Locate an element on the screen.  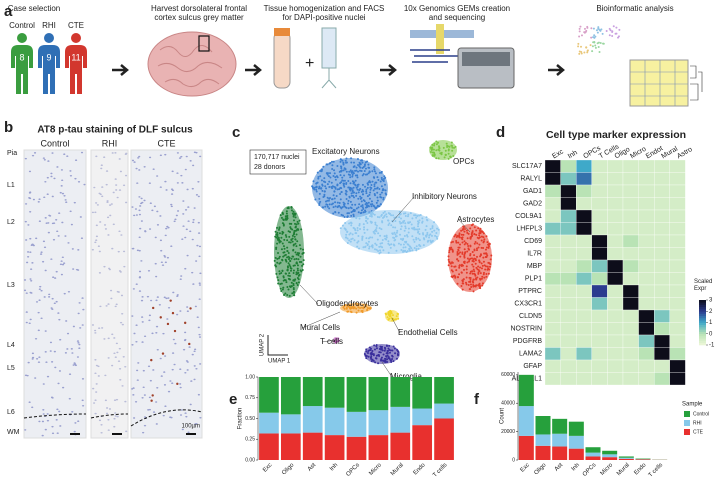
person-body is located at coordinates (22, 69).